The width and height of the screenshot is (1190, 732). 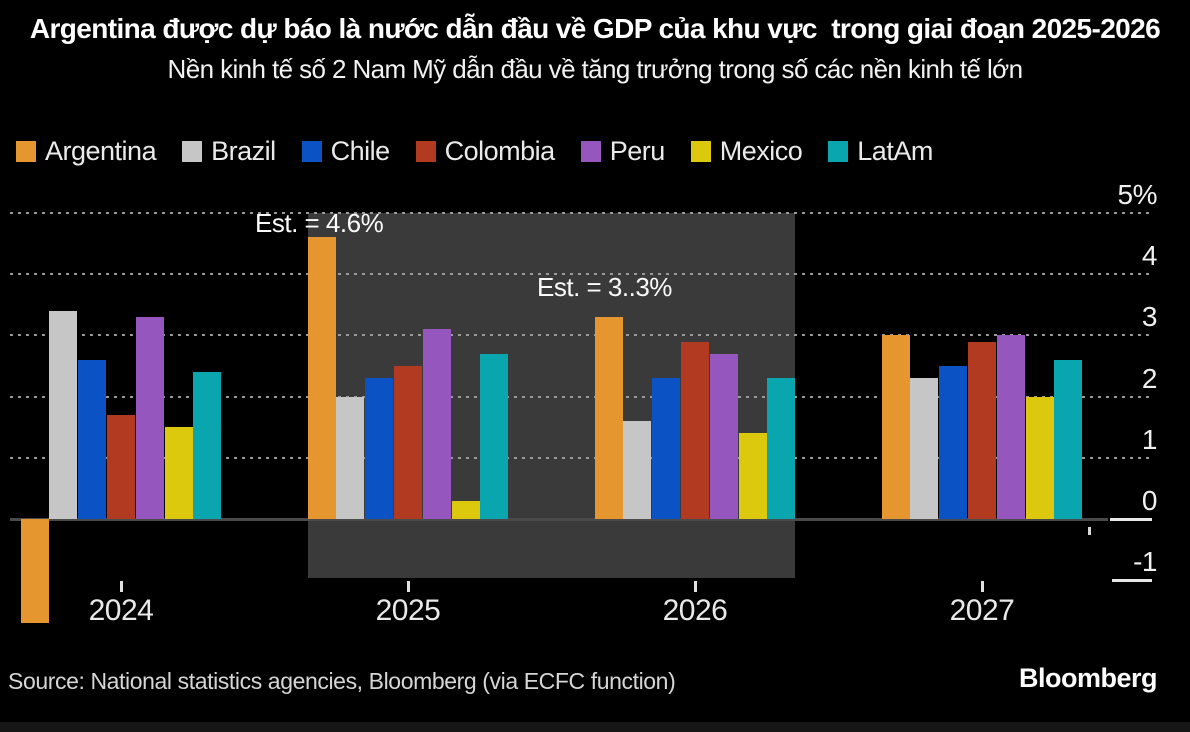 I want to click on bar-chile-2025, so click(x=379, y=448).